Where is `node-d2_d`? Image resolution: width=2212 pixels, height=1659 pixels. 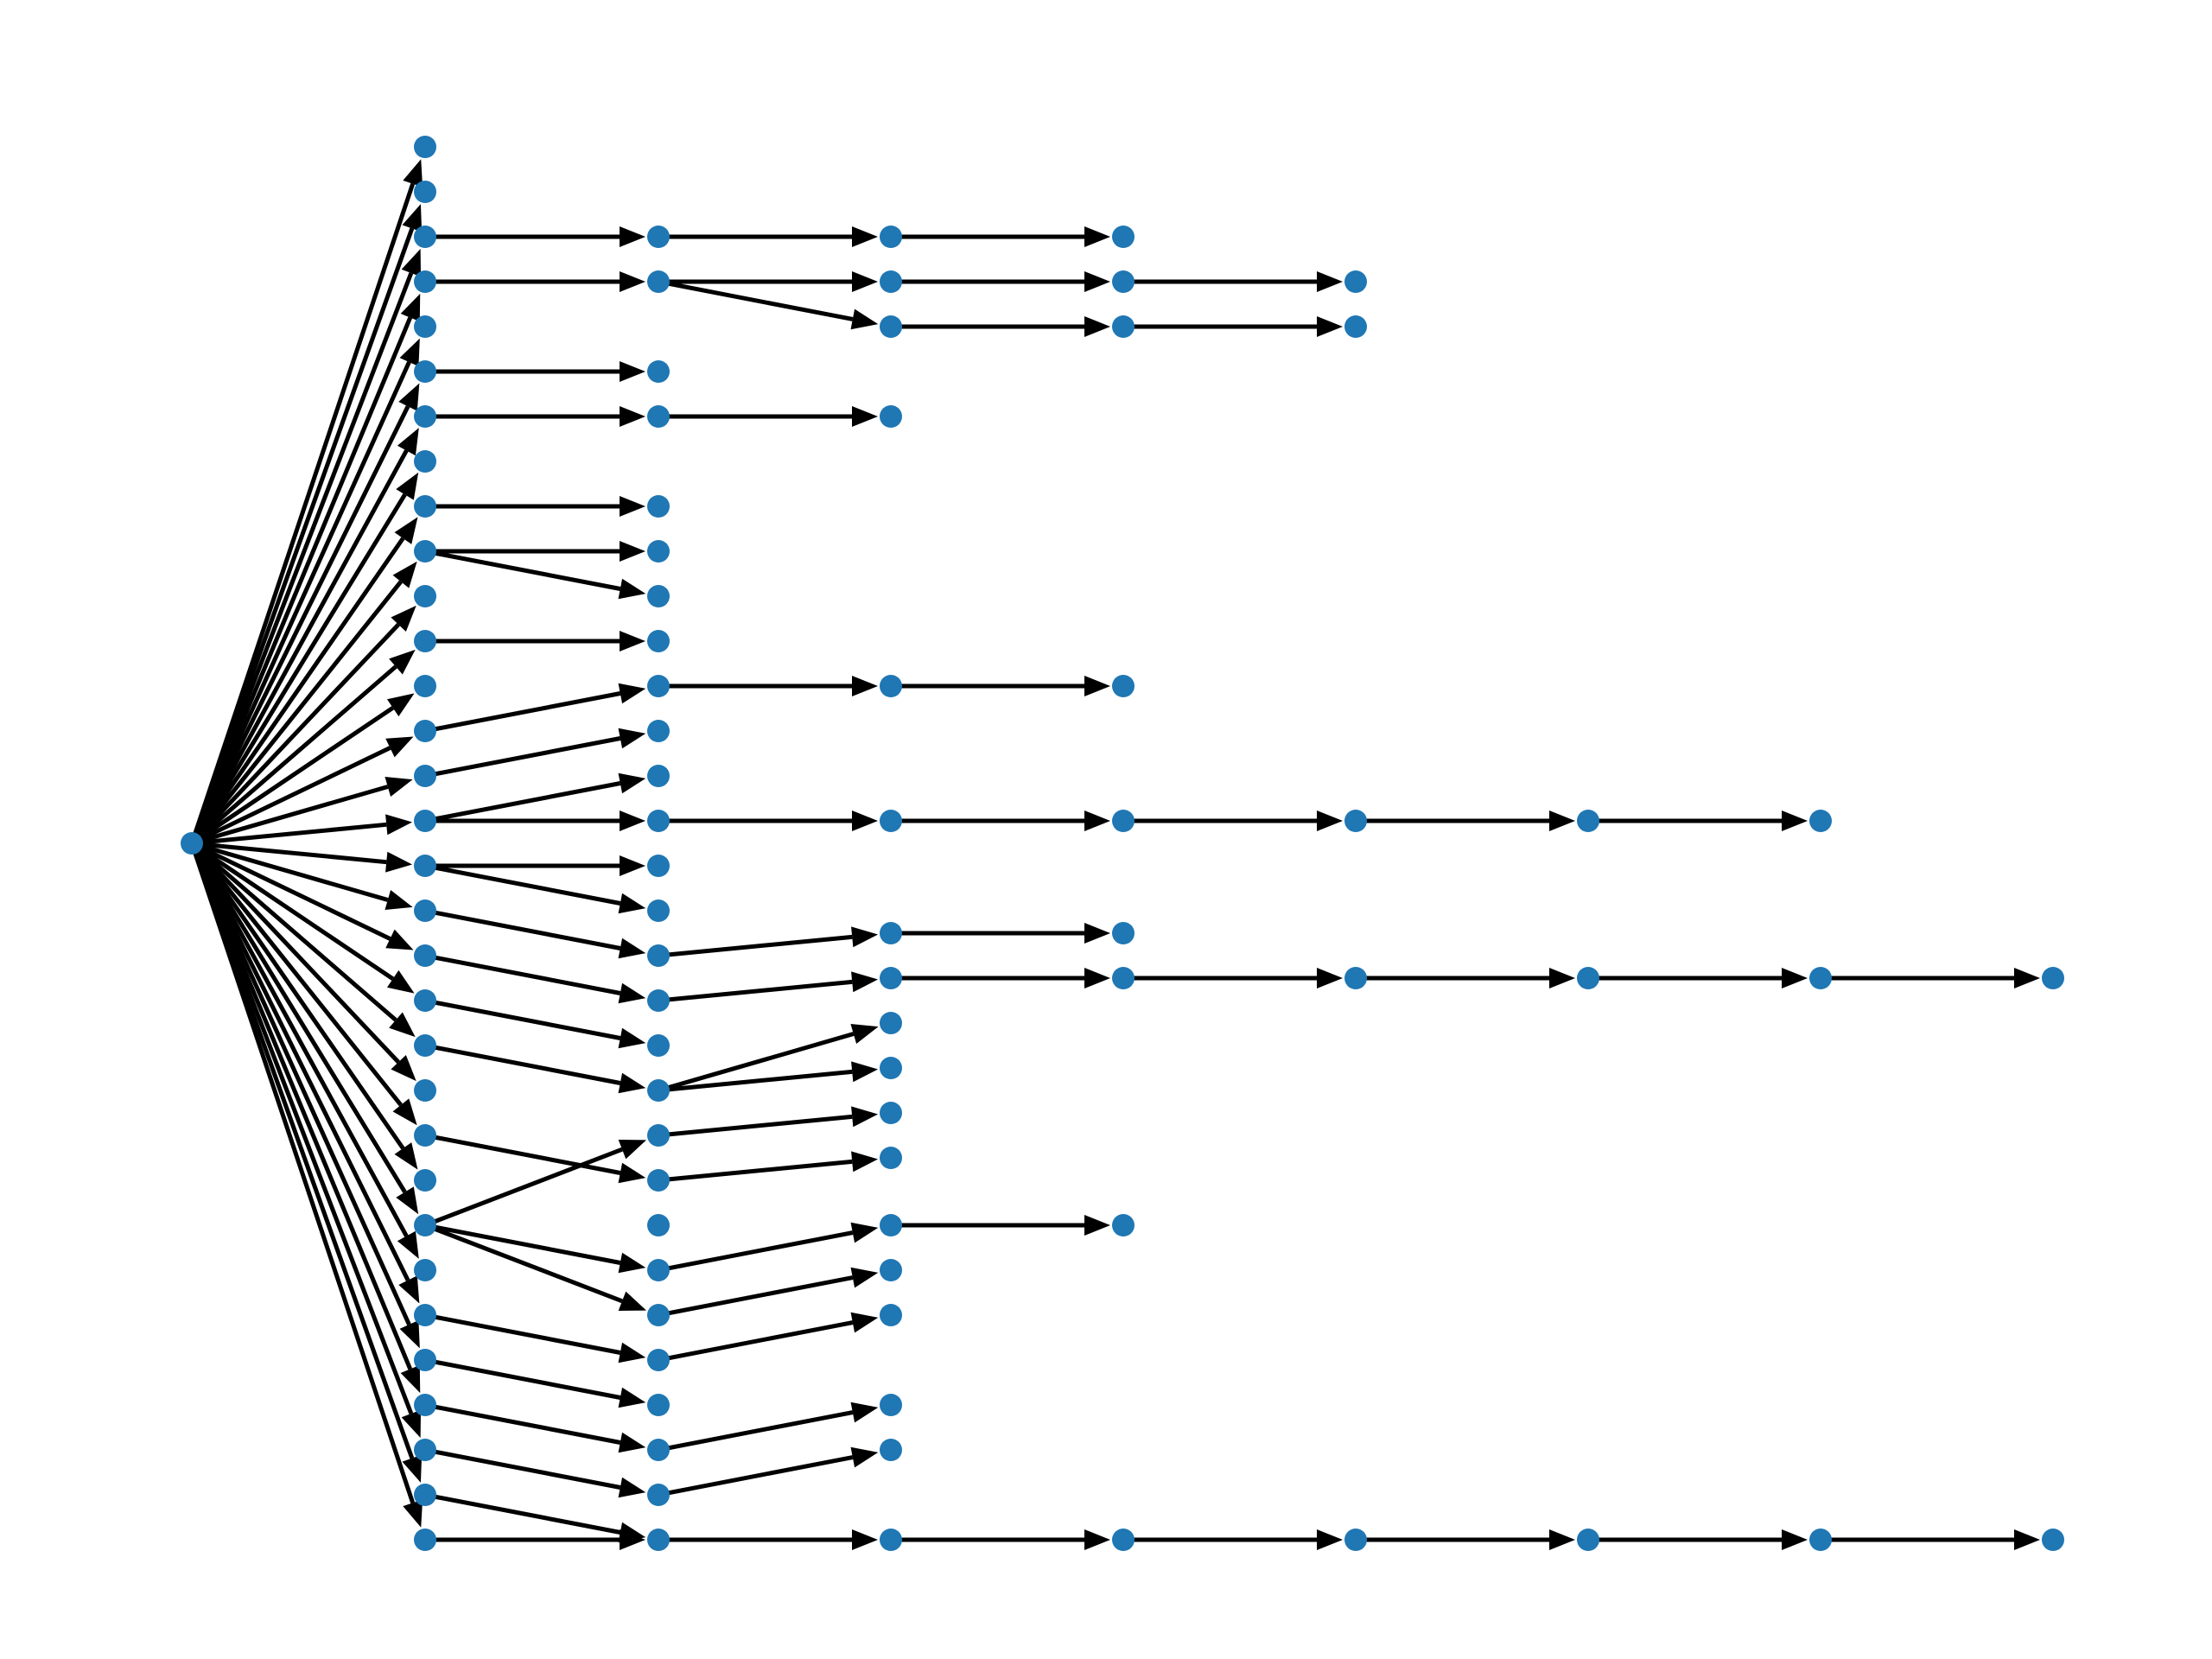
node-d2_d is located at coordinates (658, 416).